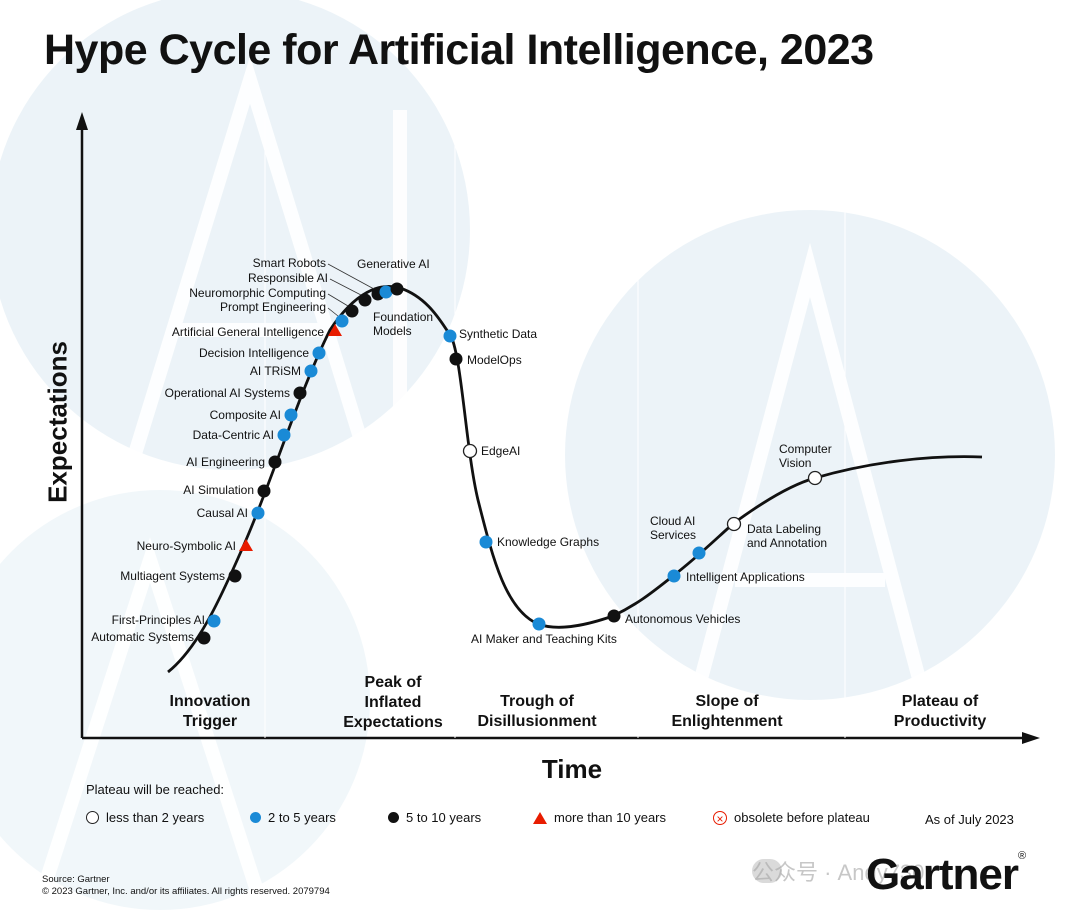 The image size is (1080, 915). I want to click on point-label-synthetic-data: Synthetic Data, so click(498, 334).